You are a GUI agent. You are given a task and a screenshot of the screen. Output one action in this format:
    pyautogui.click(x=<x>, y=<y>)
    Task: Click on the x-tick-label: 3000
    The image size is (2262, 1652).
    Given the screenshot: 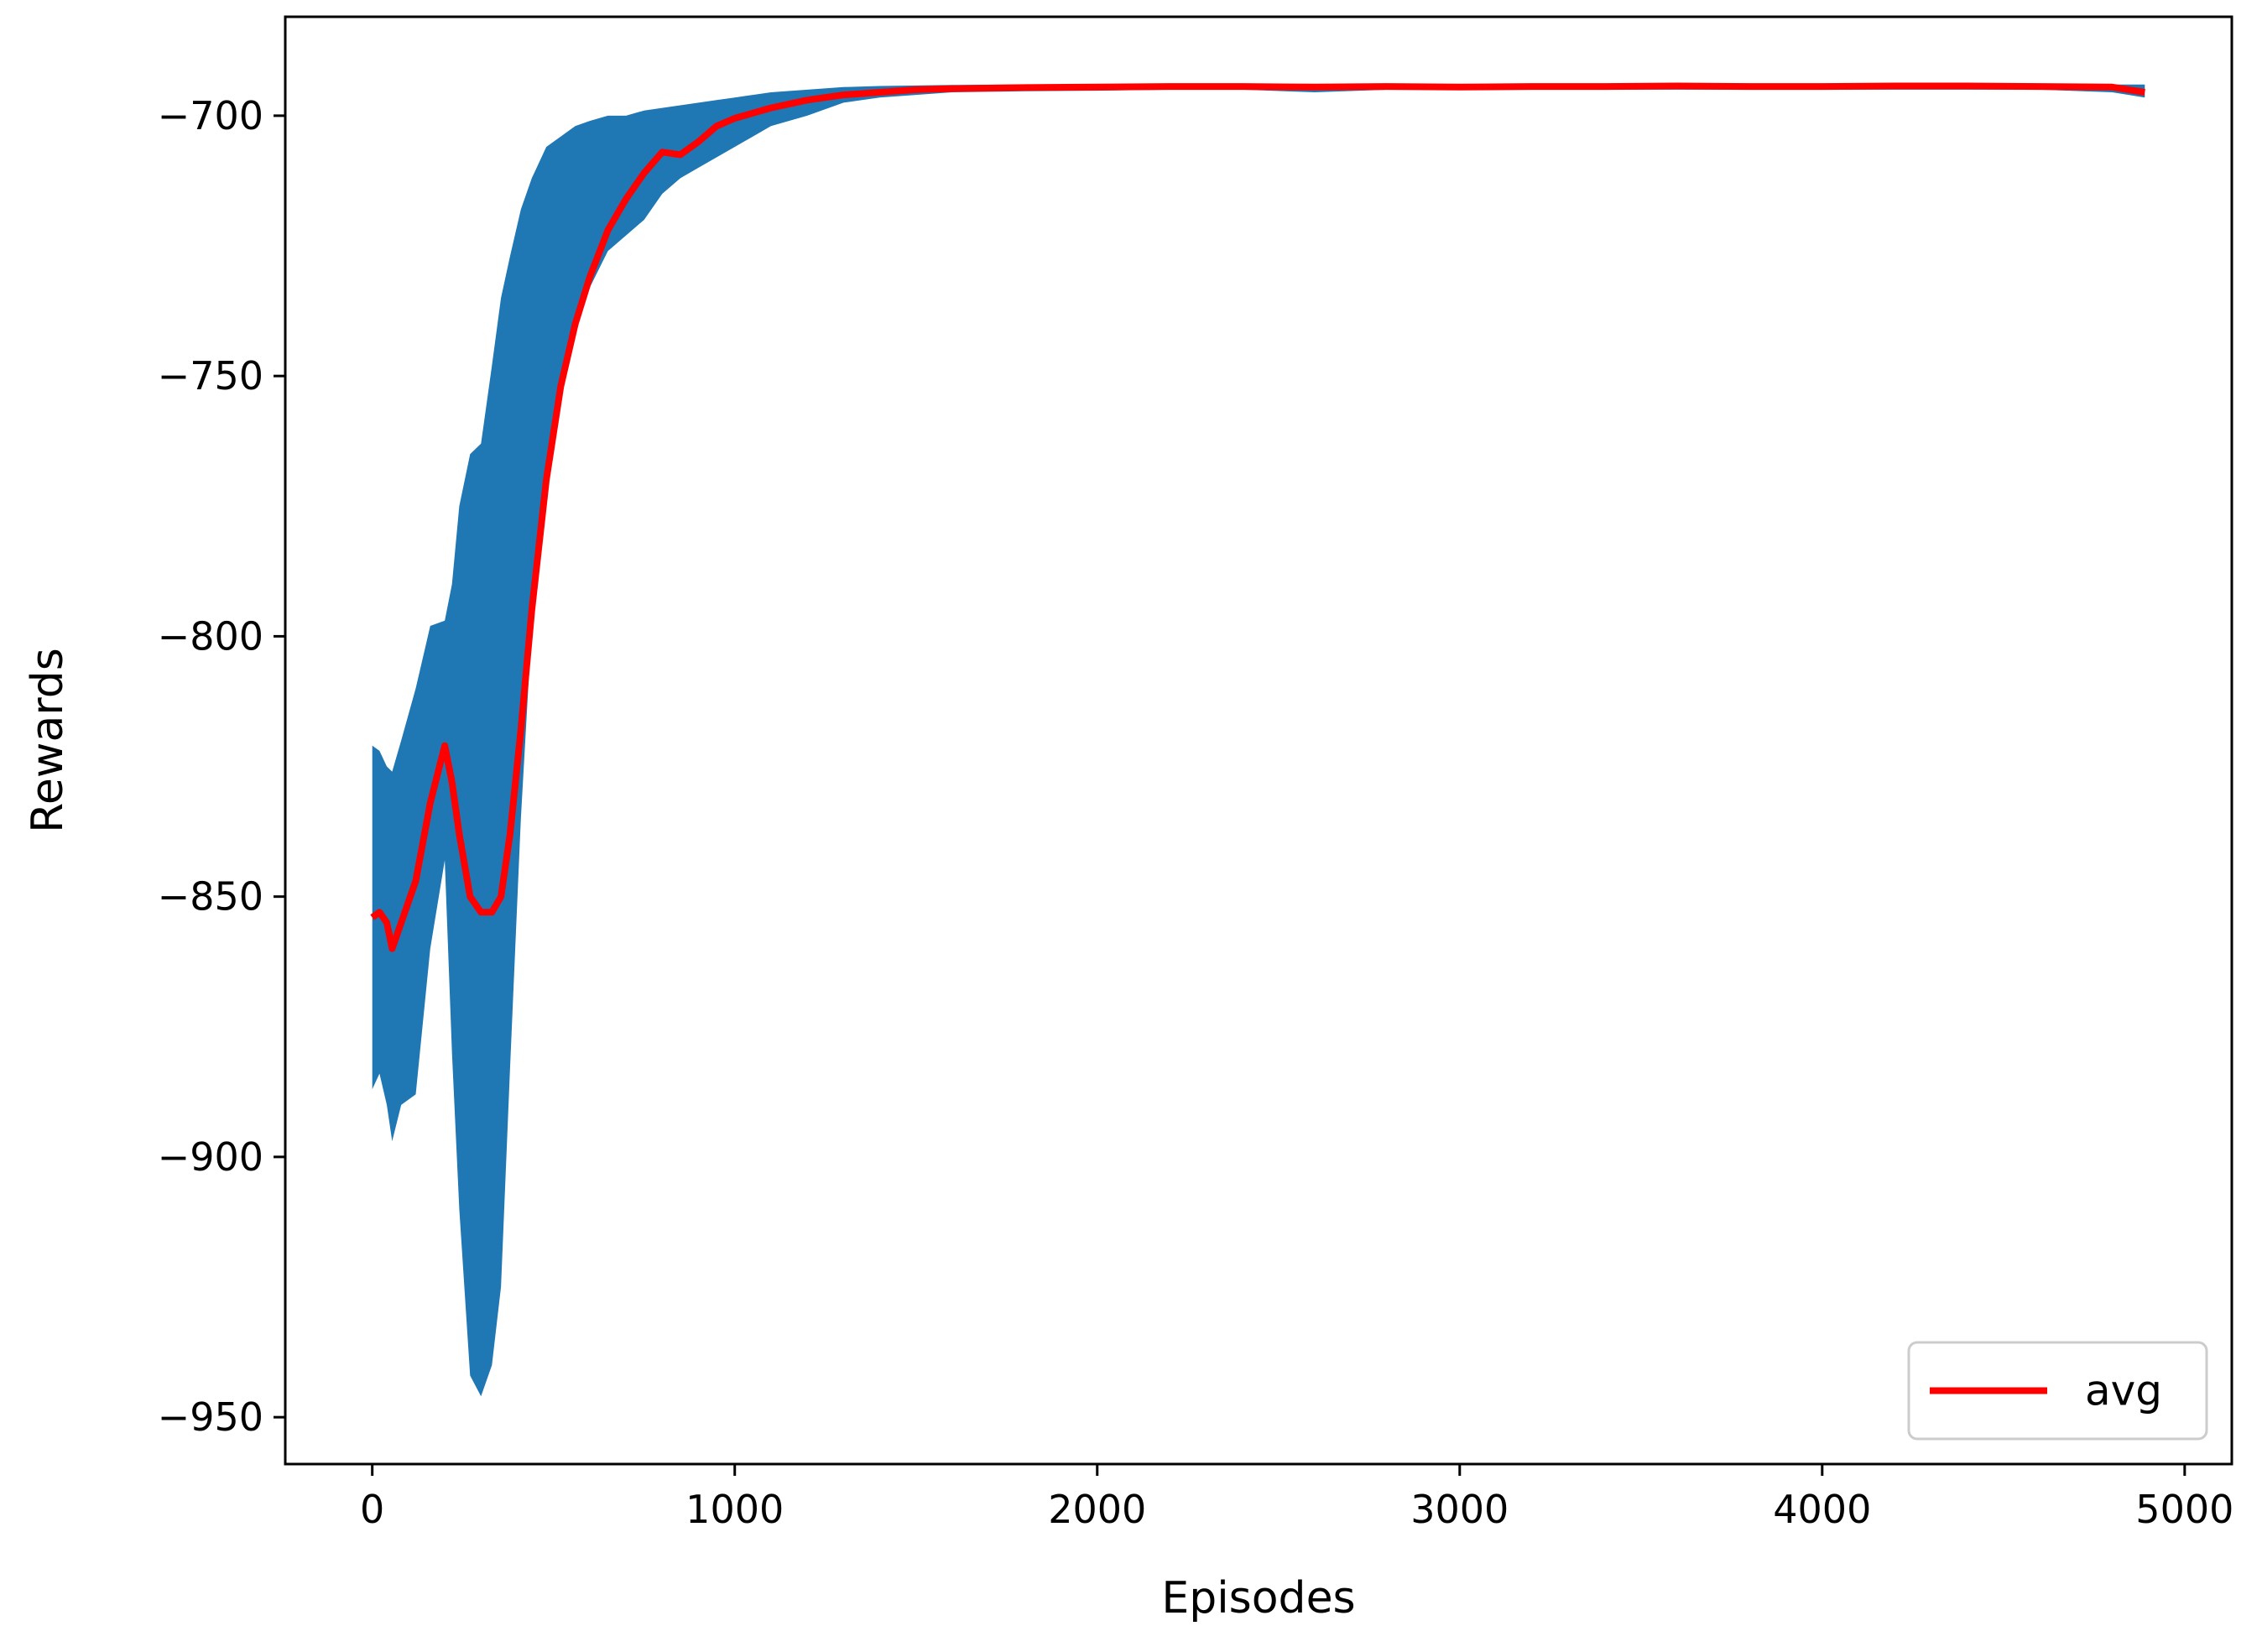 What is the action you would take?
    pyautogui.click(x=1459, y=1509)
    